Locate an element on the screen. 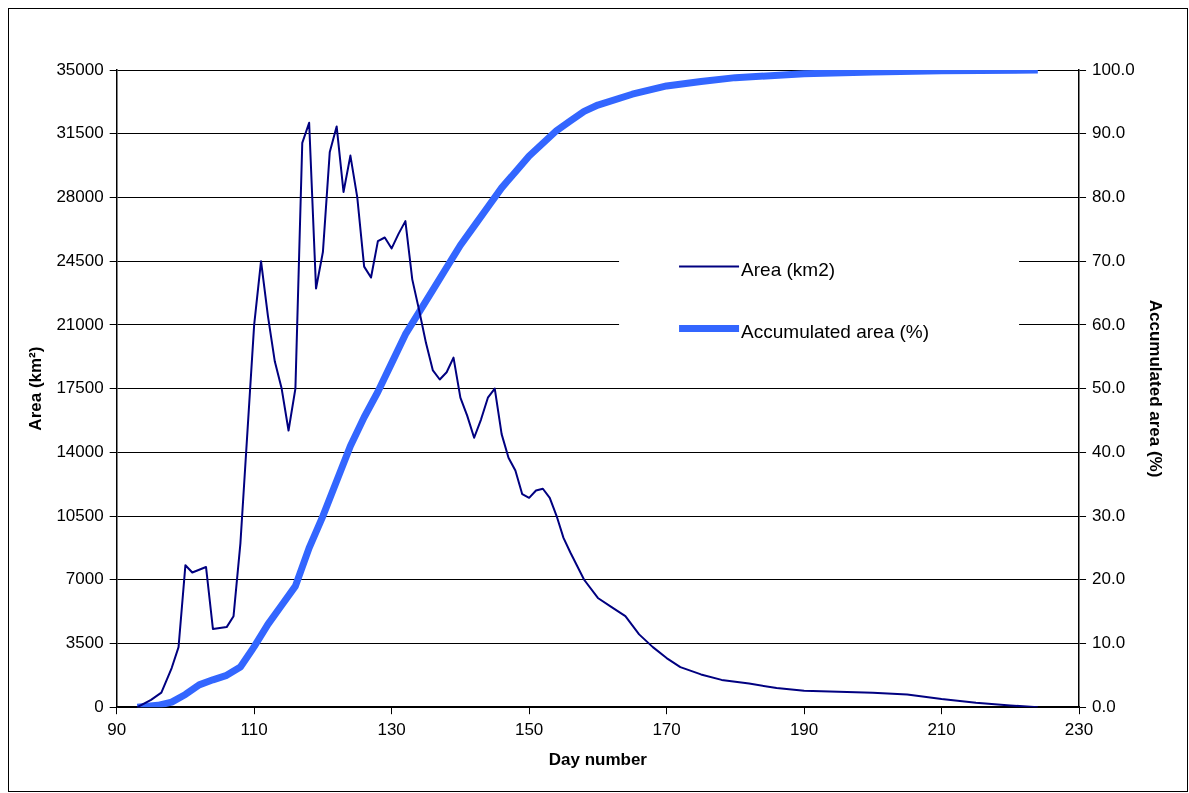 The height and width of the screenshot is (793, 1189). y-tick-label: 24500 is located at coordinates (80, 260).